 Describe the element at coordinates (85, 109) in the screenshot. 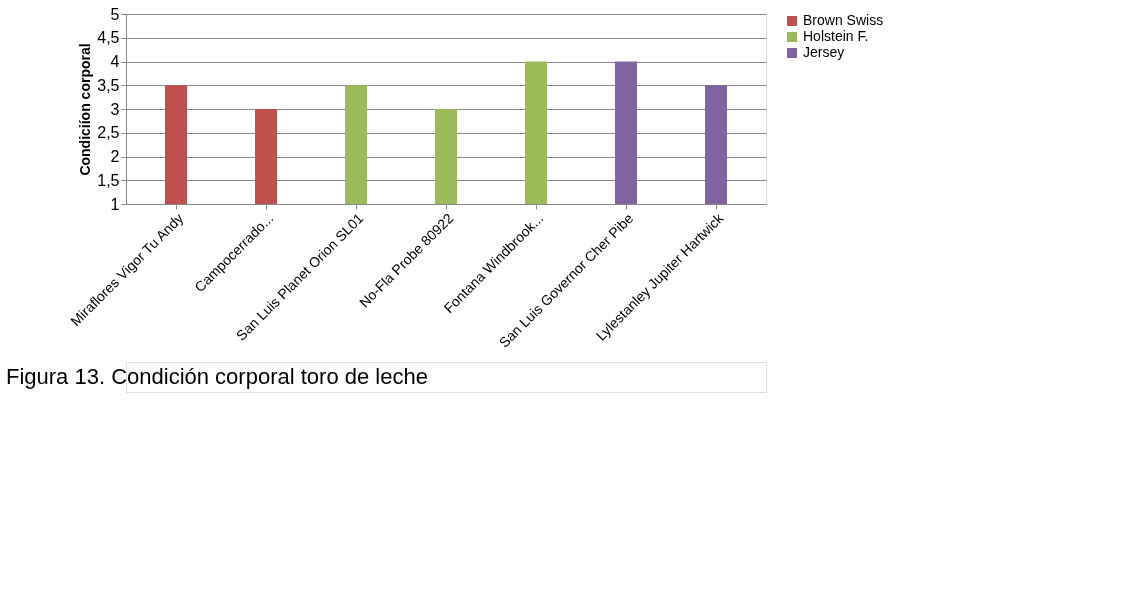

I see `y-axis-title: Condiciíon corporal` at that location.